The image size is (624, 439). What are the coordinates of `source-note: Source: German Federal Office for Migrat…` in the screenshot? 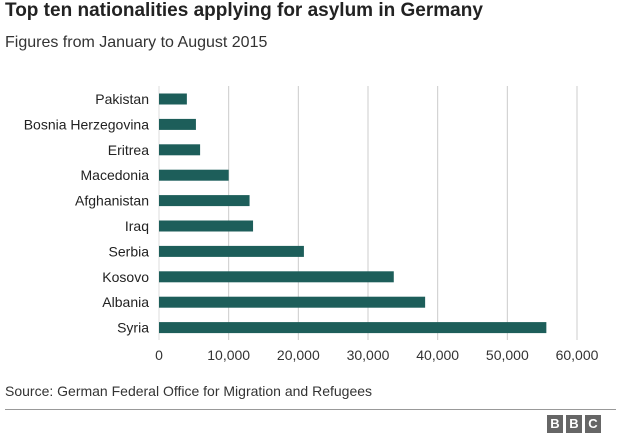 It's located at (189, 391).